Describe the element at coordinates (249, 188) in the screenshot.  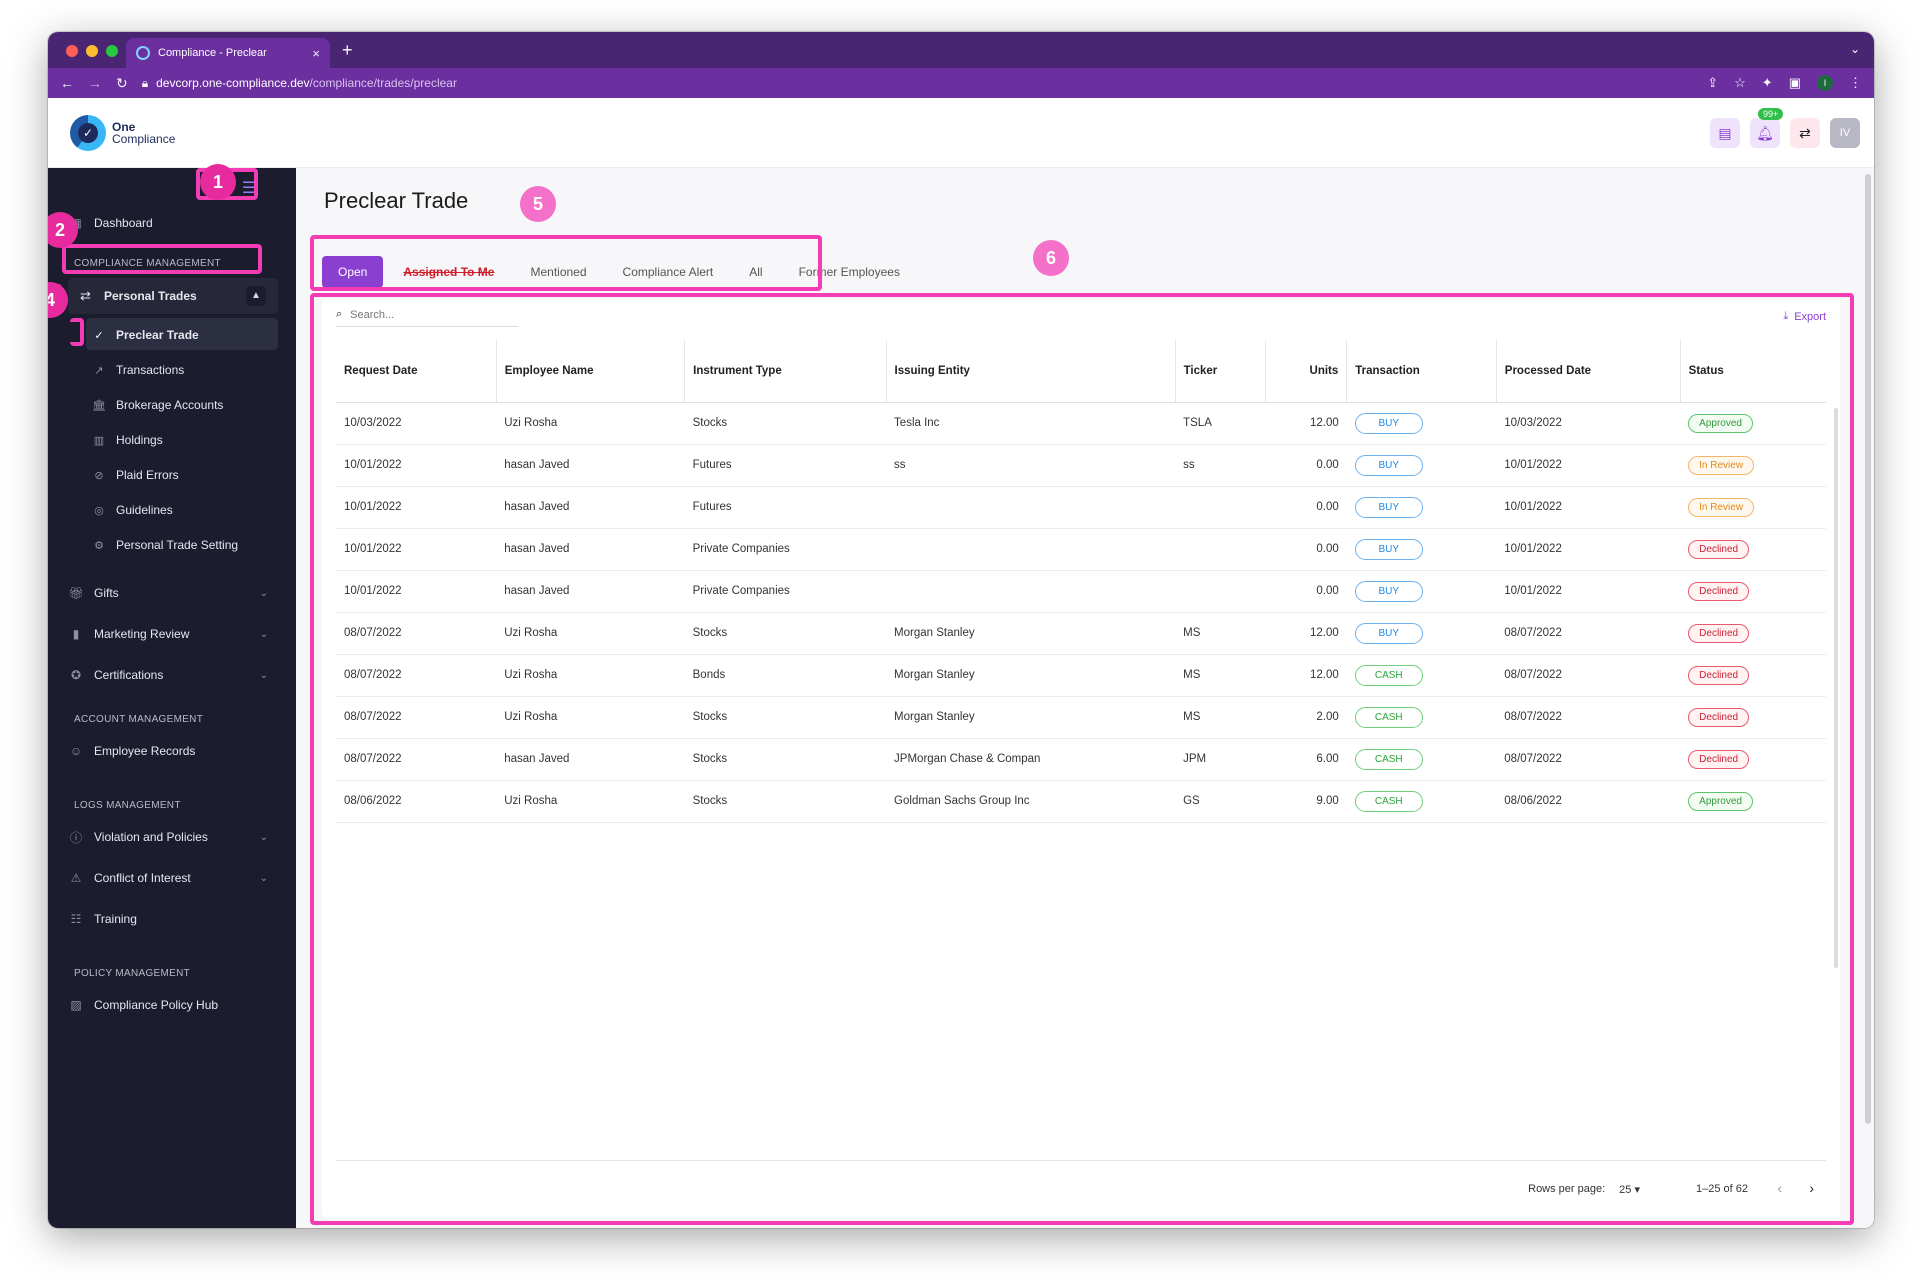
I see `menu-toggle-icon: ☰` at that location.